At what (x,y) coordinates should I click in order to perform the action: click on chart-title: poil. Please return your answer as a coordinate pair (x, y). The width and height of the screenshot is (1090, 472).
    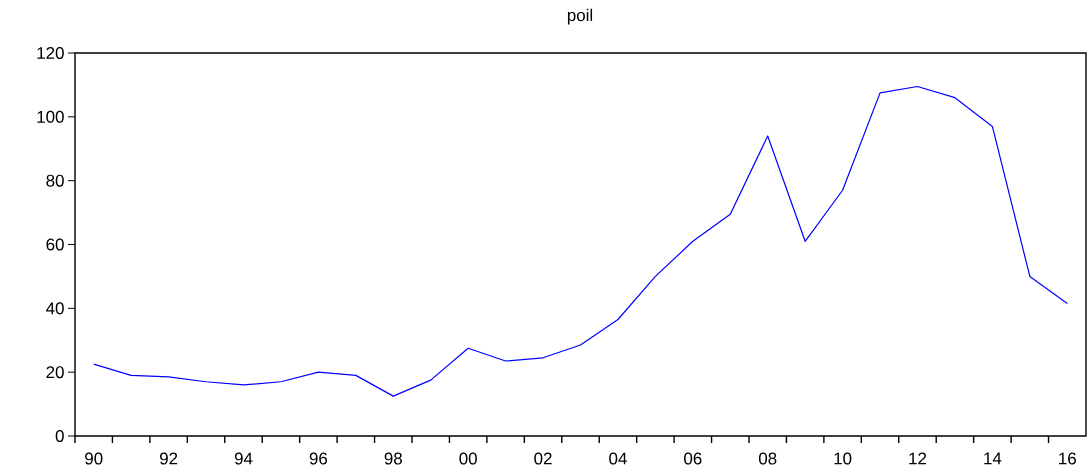
    Looking at the image, I should click on (580, 16).